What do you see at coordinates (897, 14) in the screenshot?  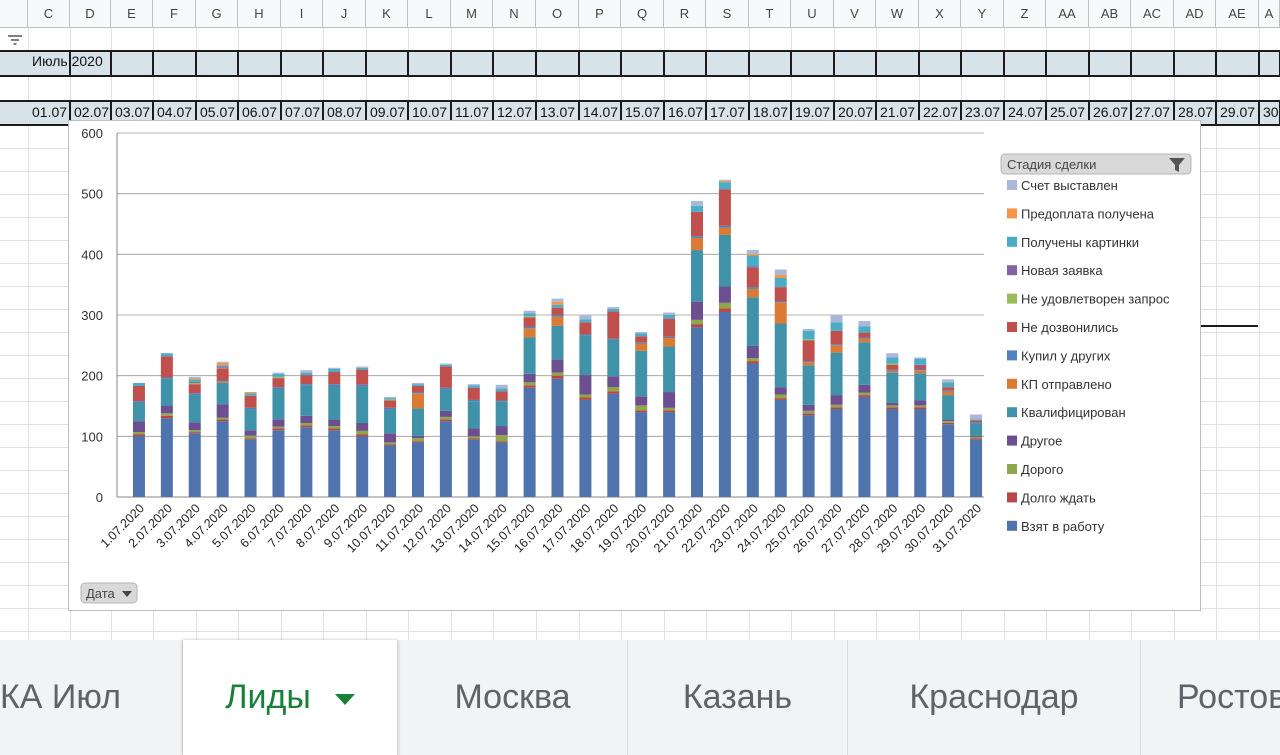 I see `column-header: W` at bounding box center [897, 14].